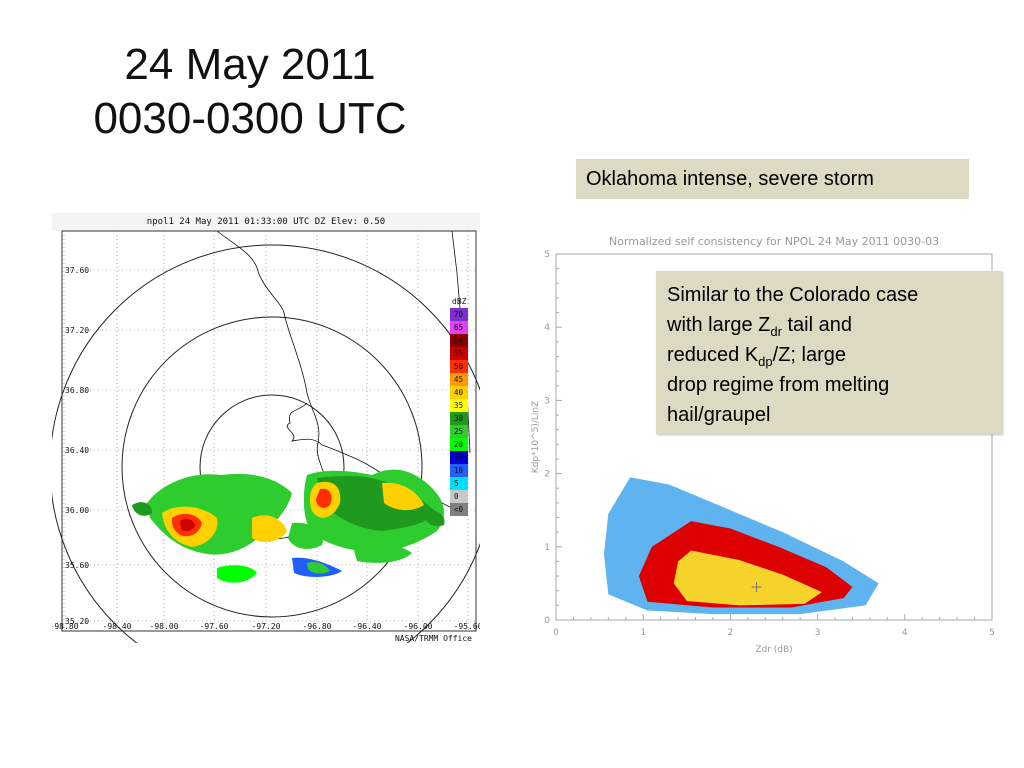 The height and width of the screenshot is (768, 1024). Describe the element at coordinates (731, 633) in the screenshot. I see `x-tick-label: 2` at that location.